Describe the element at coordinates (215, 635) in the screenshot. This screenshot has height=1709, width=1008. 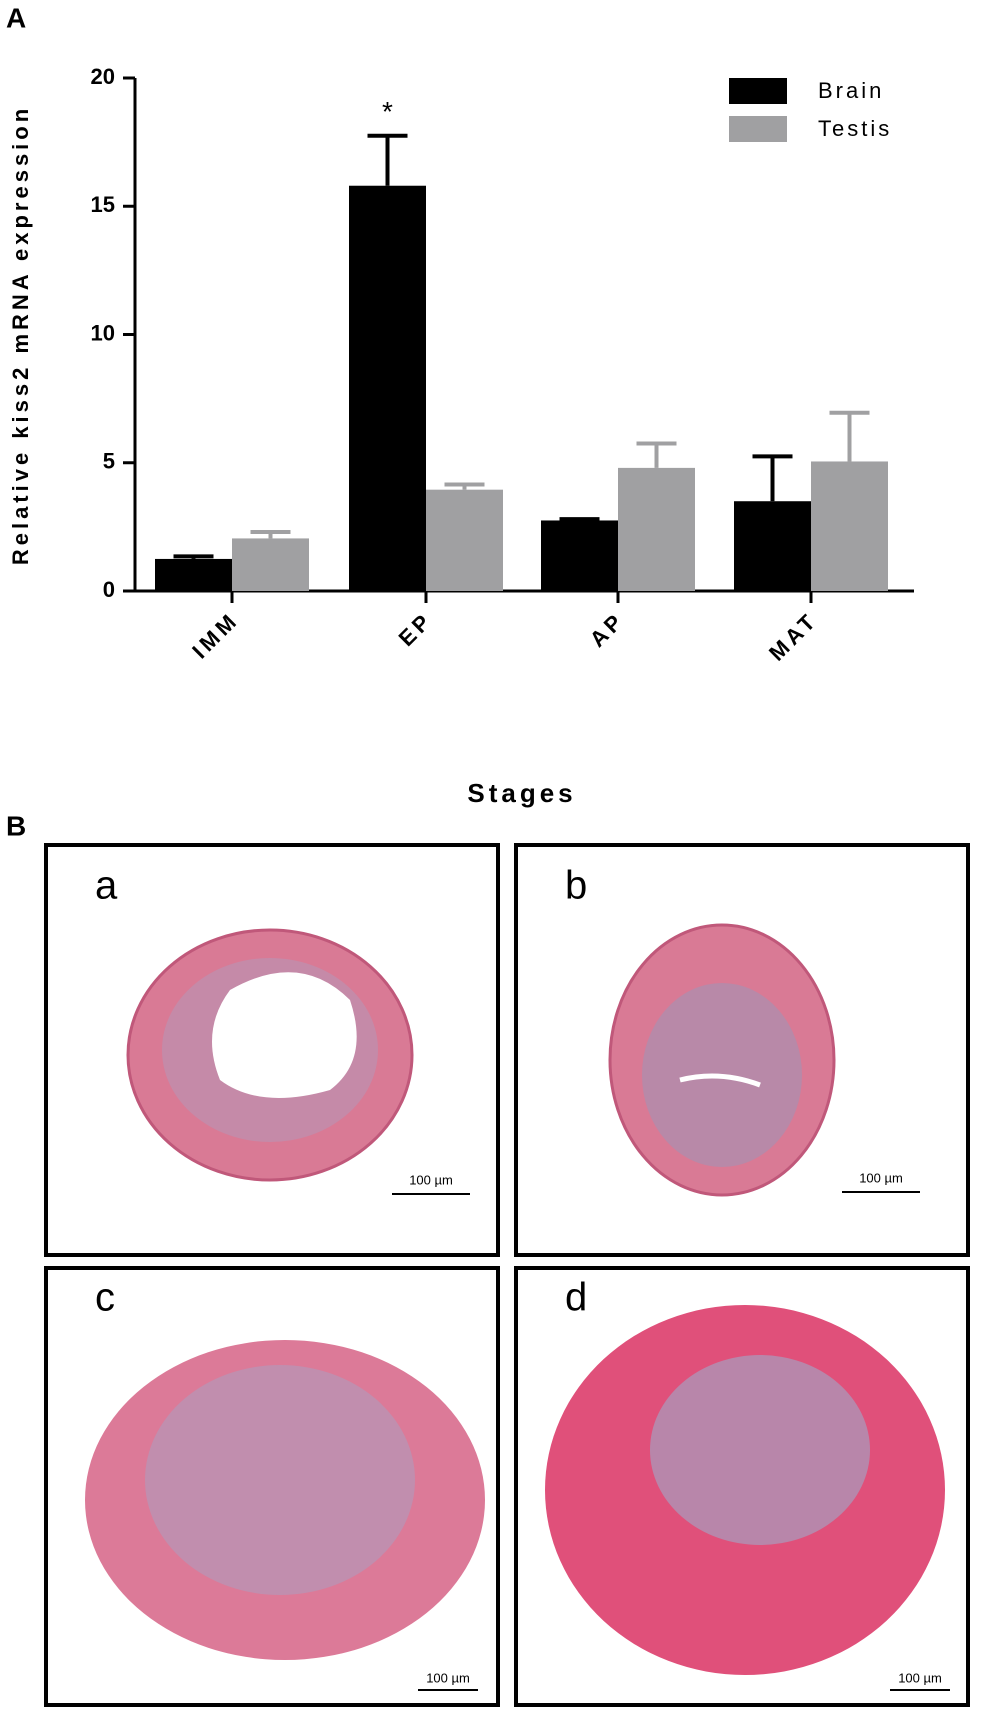
I see `x-tick-label: IMM` at that location.